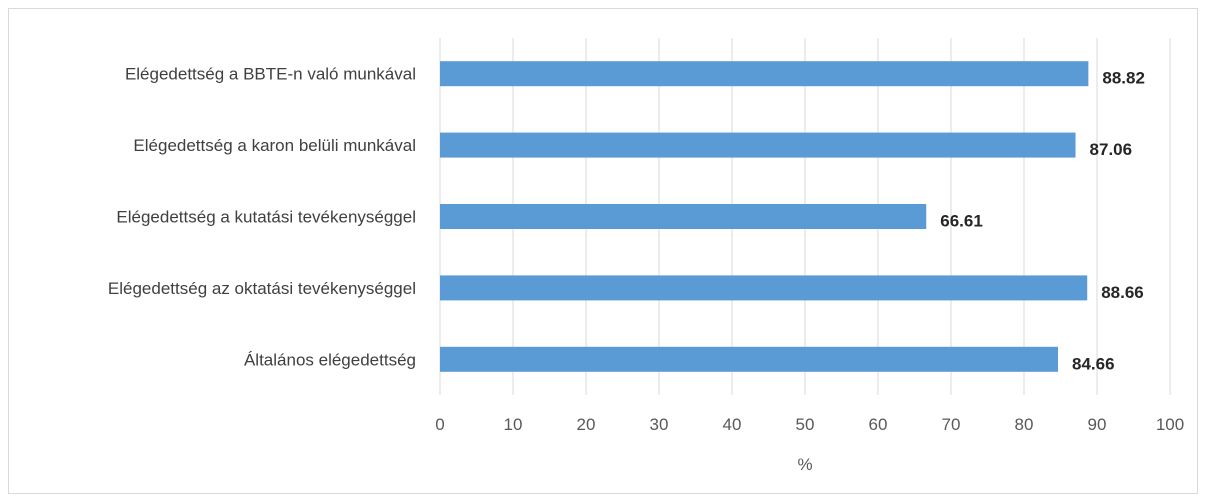 The width and height of the screenshot is (1208, 504). What do you see at coordinates (878, 424) in the screenshot?
I see `x-tick-label: 60` at bounding box center [878, 424].